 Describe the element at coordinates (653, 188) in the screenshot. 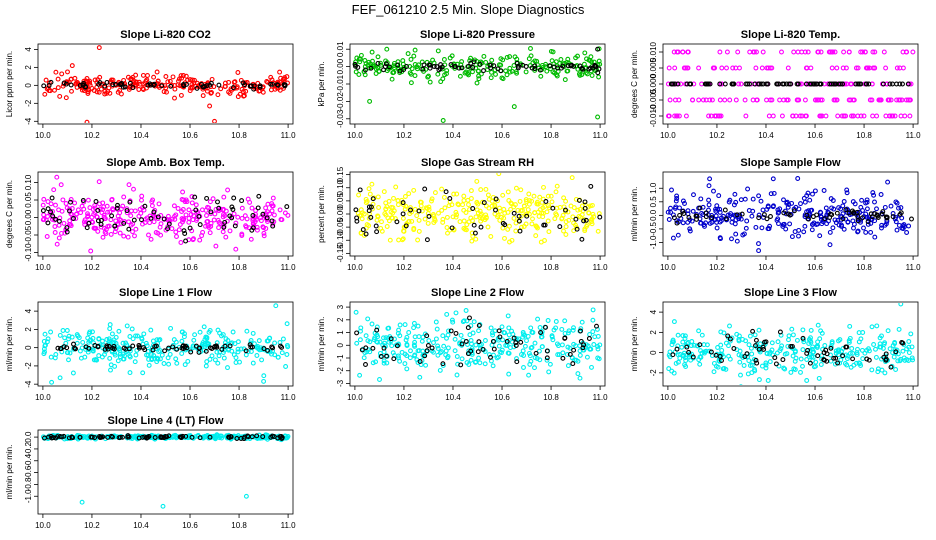

I see `y-tick-label: 1.0` at that location.